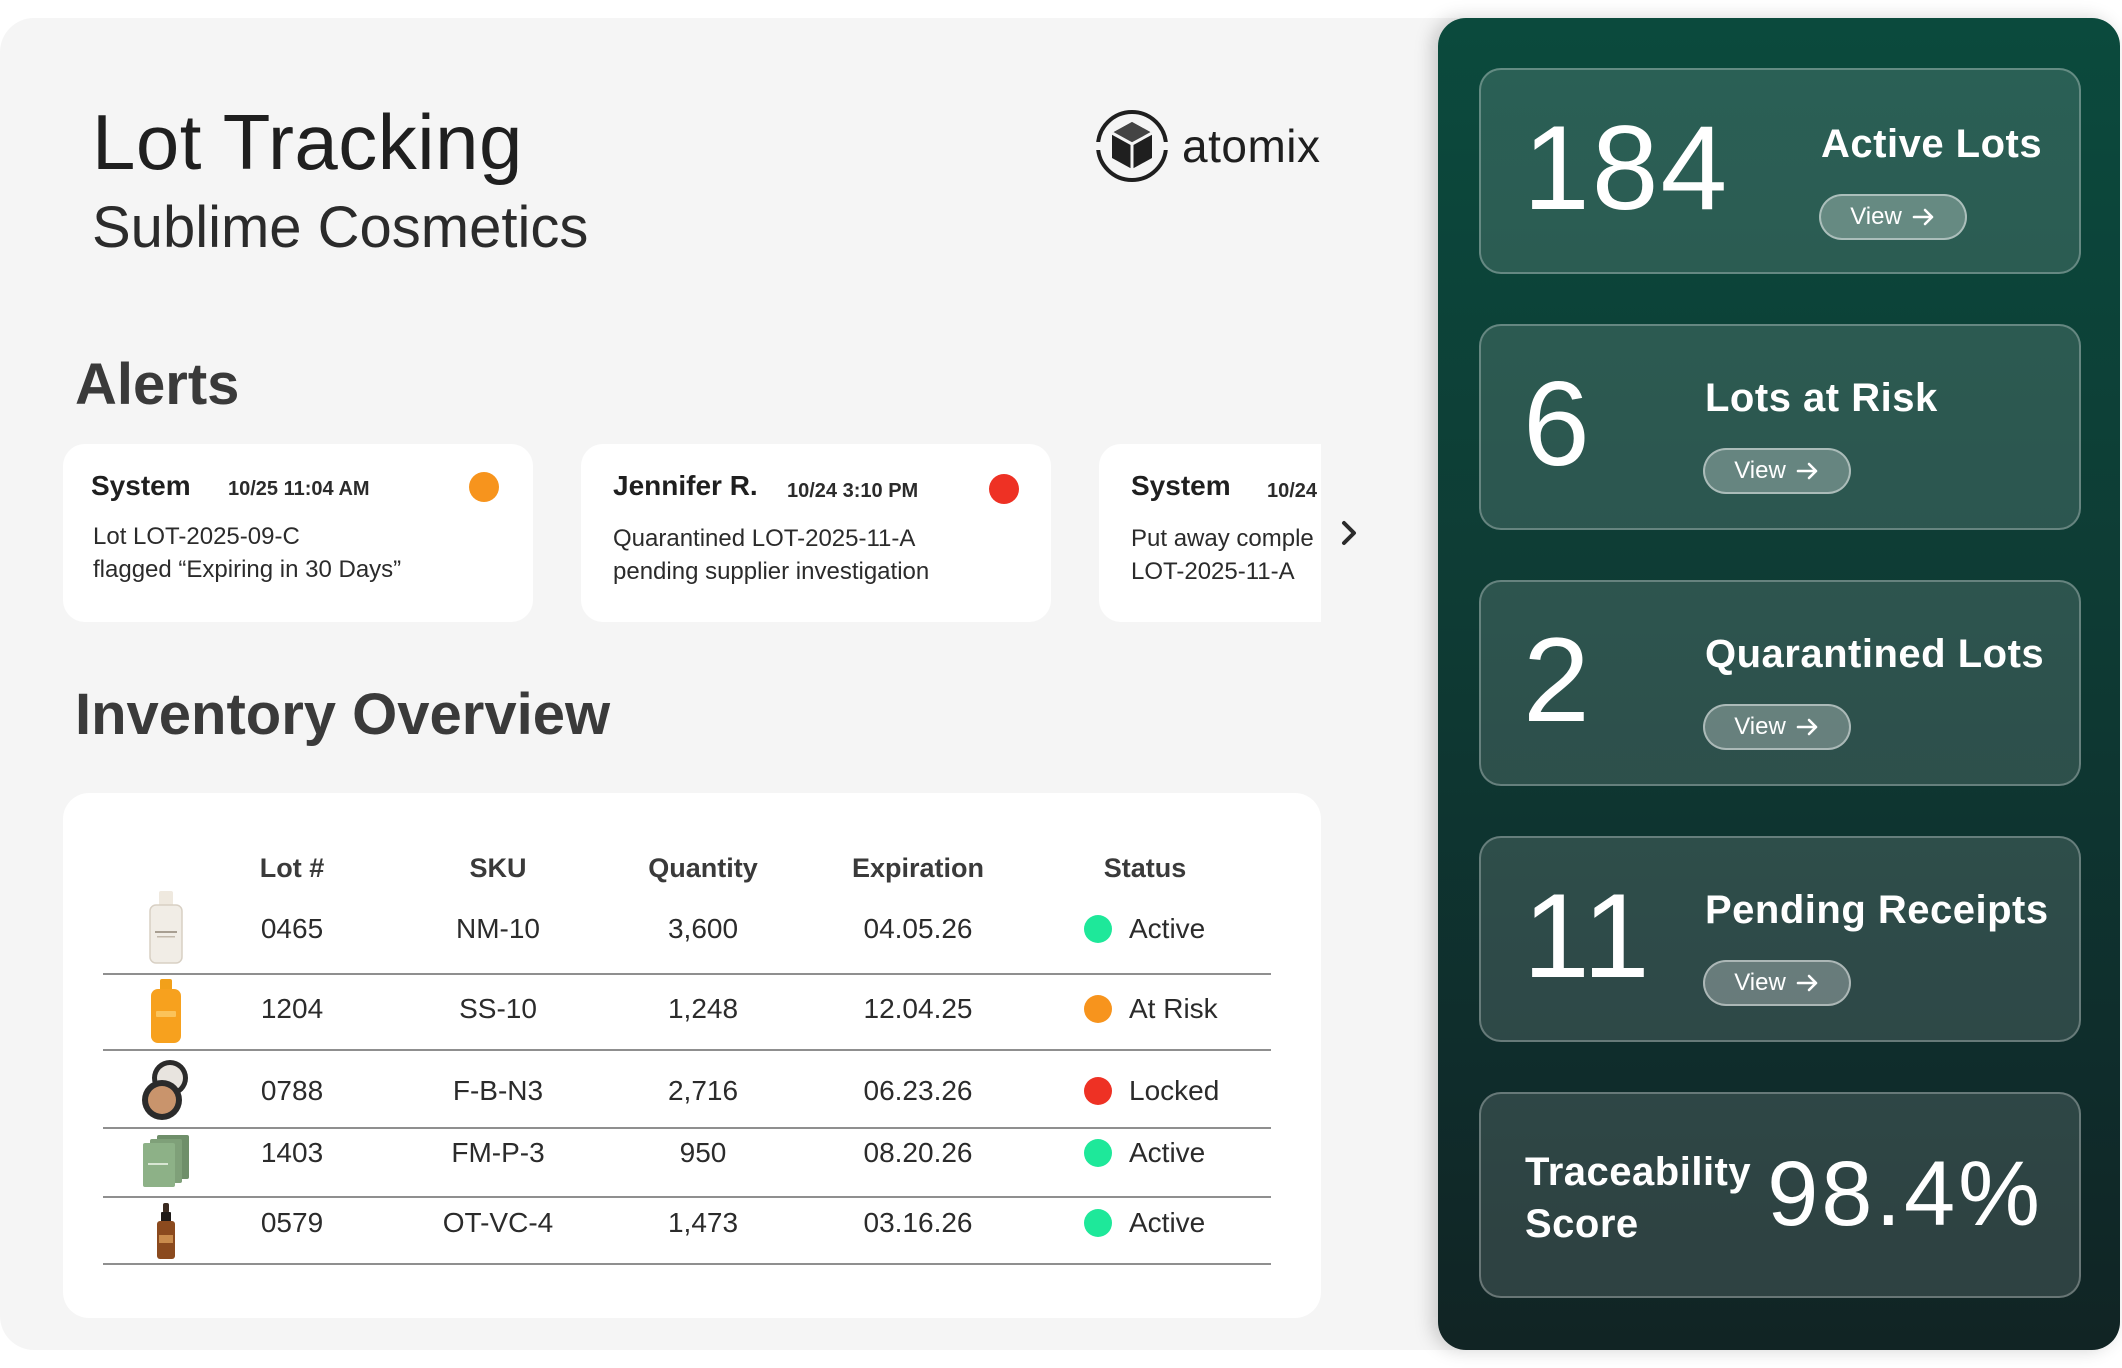 This screenshot has height=1368, width=2122. Describe the element at coordinates (1780, 427) in the screenshot. I see `kpi-card-lots-at-risk: 6 Lots at Risk View` at that location.